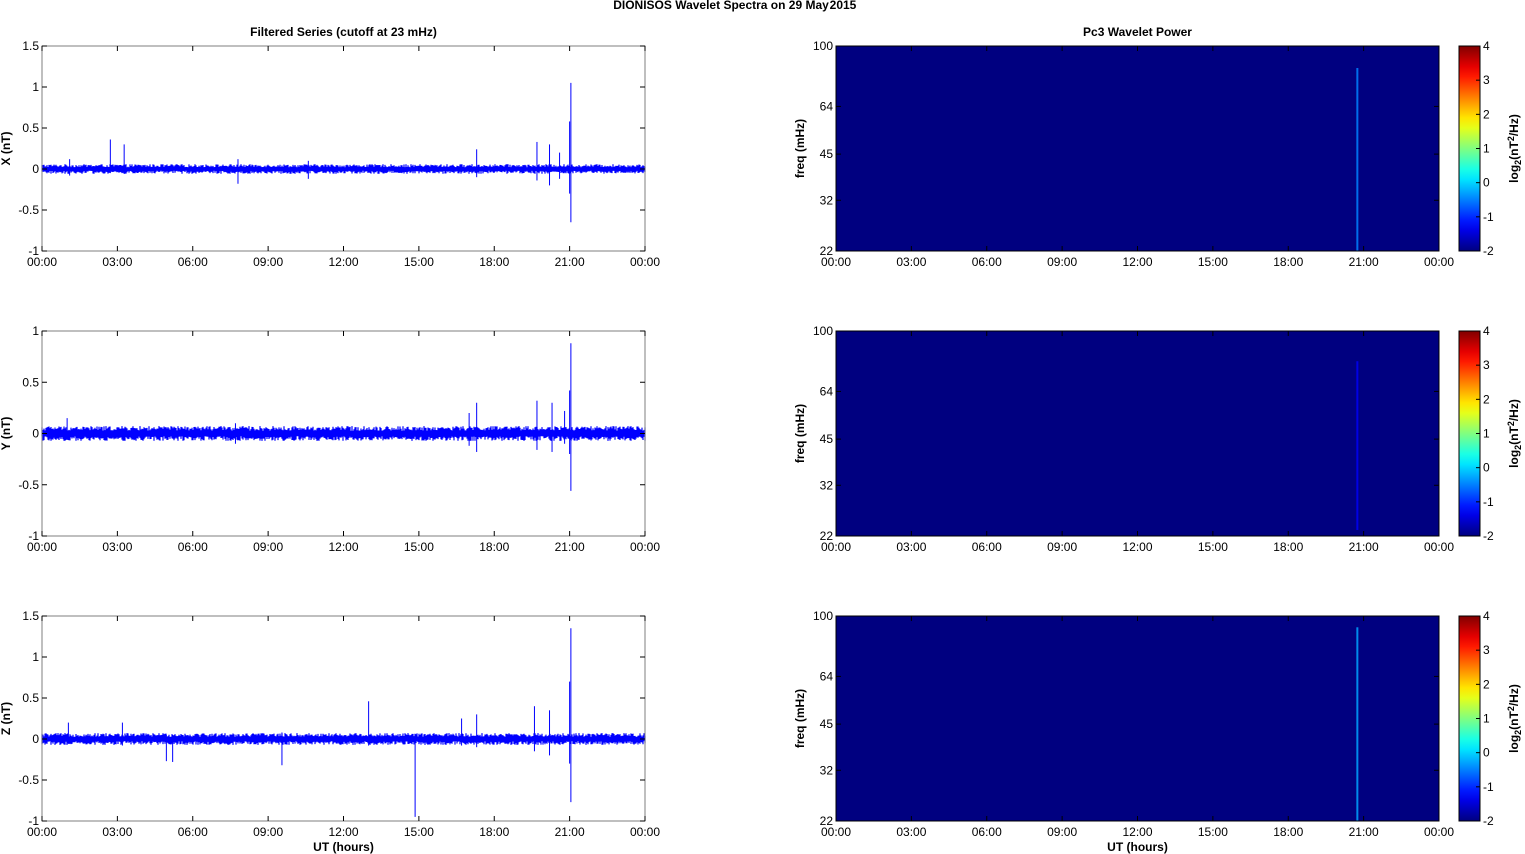  What do you see at coordinates (494, 262) in the screenshot?
I see `series-x-xtick-label: 18:00` at bounding box center [494, 262].